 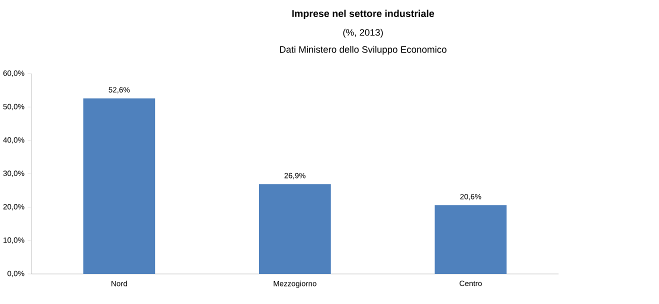 I want to click on chart-title: Imprese nel settore industriale, so click(x=363, y=15).